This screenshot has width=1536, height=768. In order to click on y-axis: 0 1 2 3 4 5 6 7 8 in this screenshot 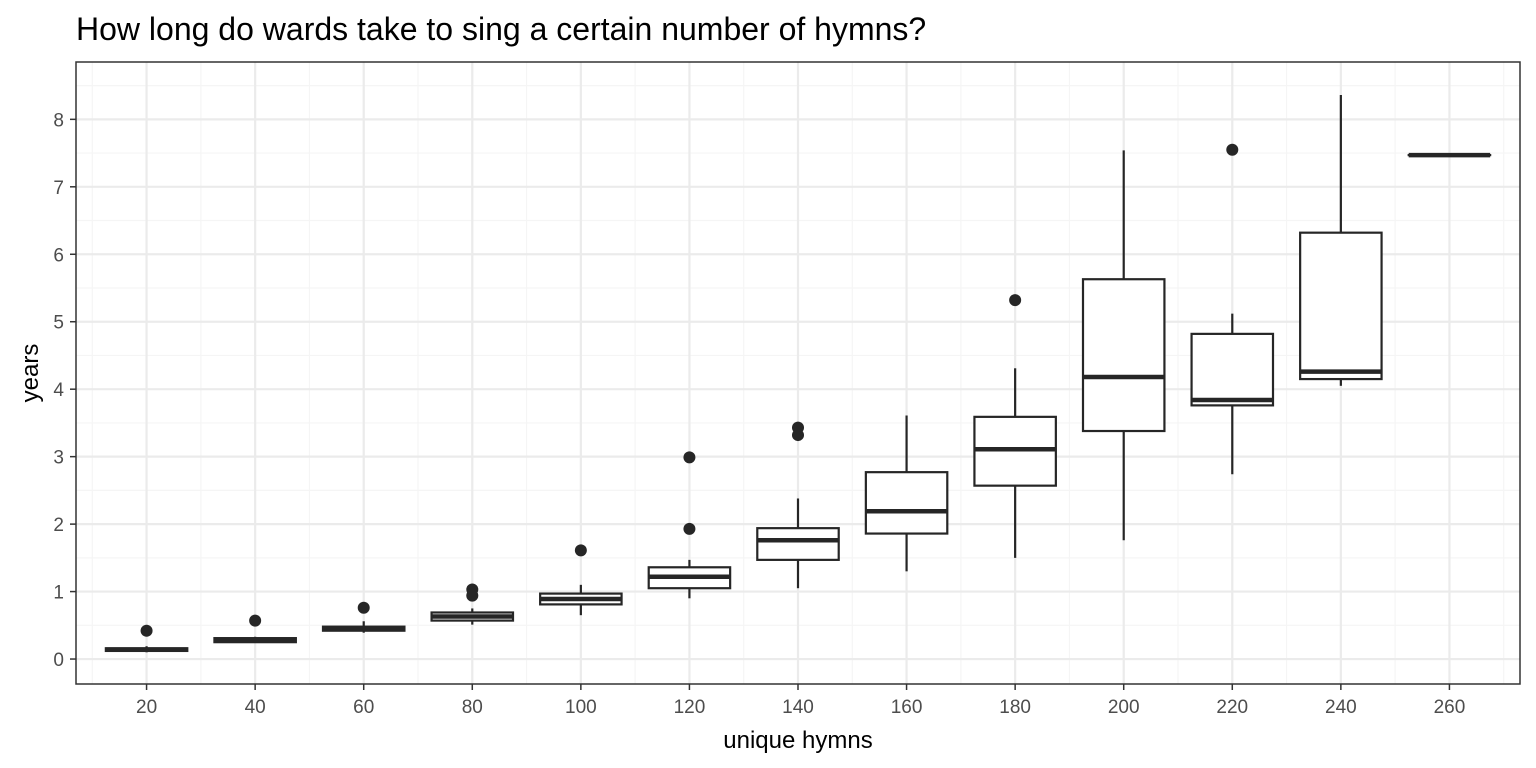, I will do `click(64, 390)`.